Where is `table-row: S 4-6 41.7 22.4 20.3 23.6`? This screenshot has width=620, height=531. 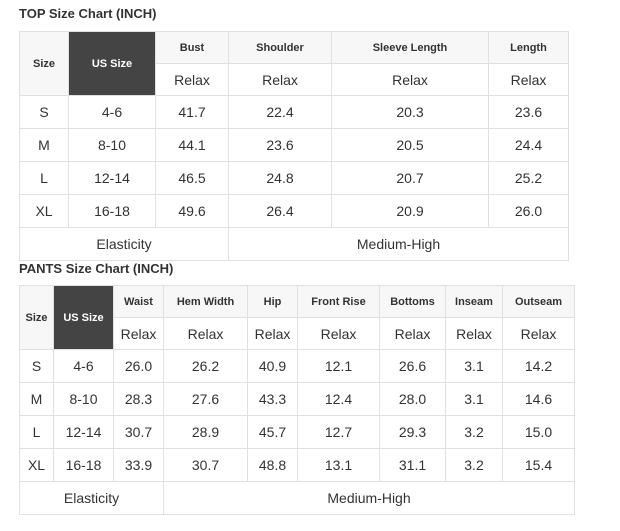 table-row: S 4-6 41.7 22.4 20.3 23.6 is located at coordinates (294, 112).